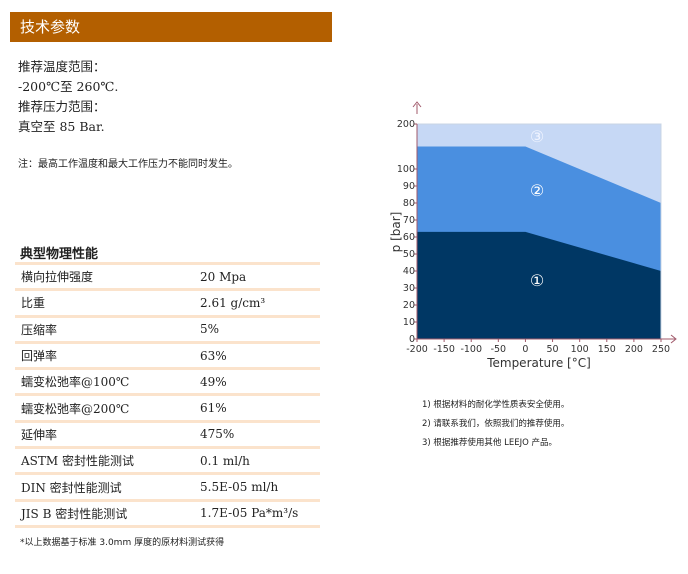 This screenshot has width=688, height=574. I want to click on prop-value: 5.5E-05 ml/h, so click(260, 486).